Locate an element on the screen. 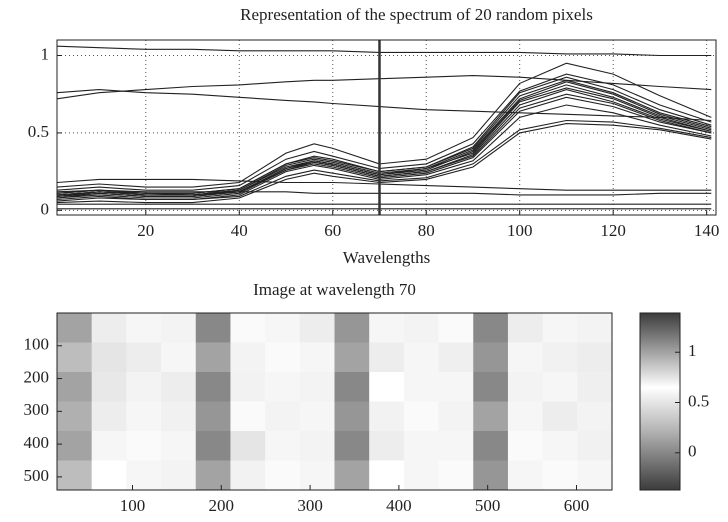 The width and height of the screenshot is (728, 522). x-tick-label: 100 is located at coordinates (520, 230).